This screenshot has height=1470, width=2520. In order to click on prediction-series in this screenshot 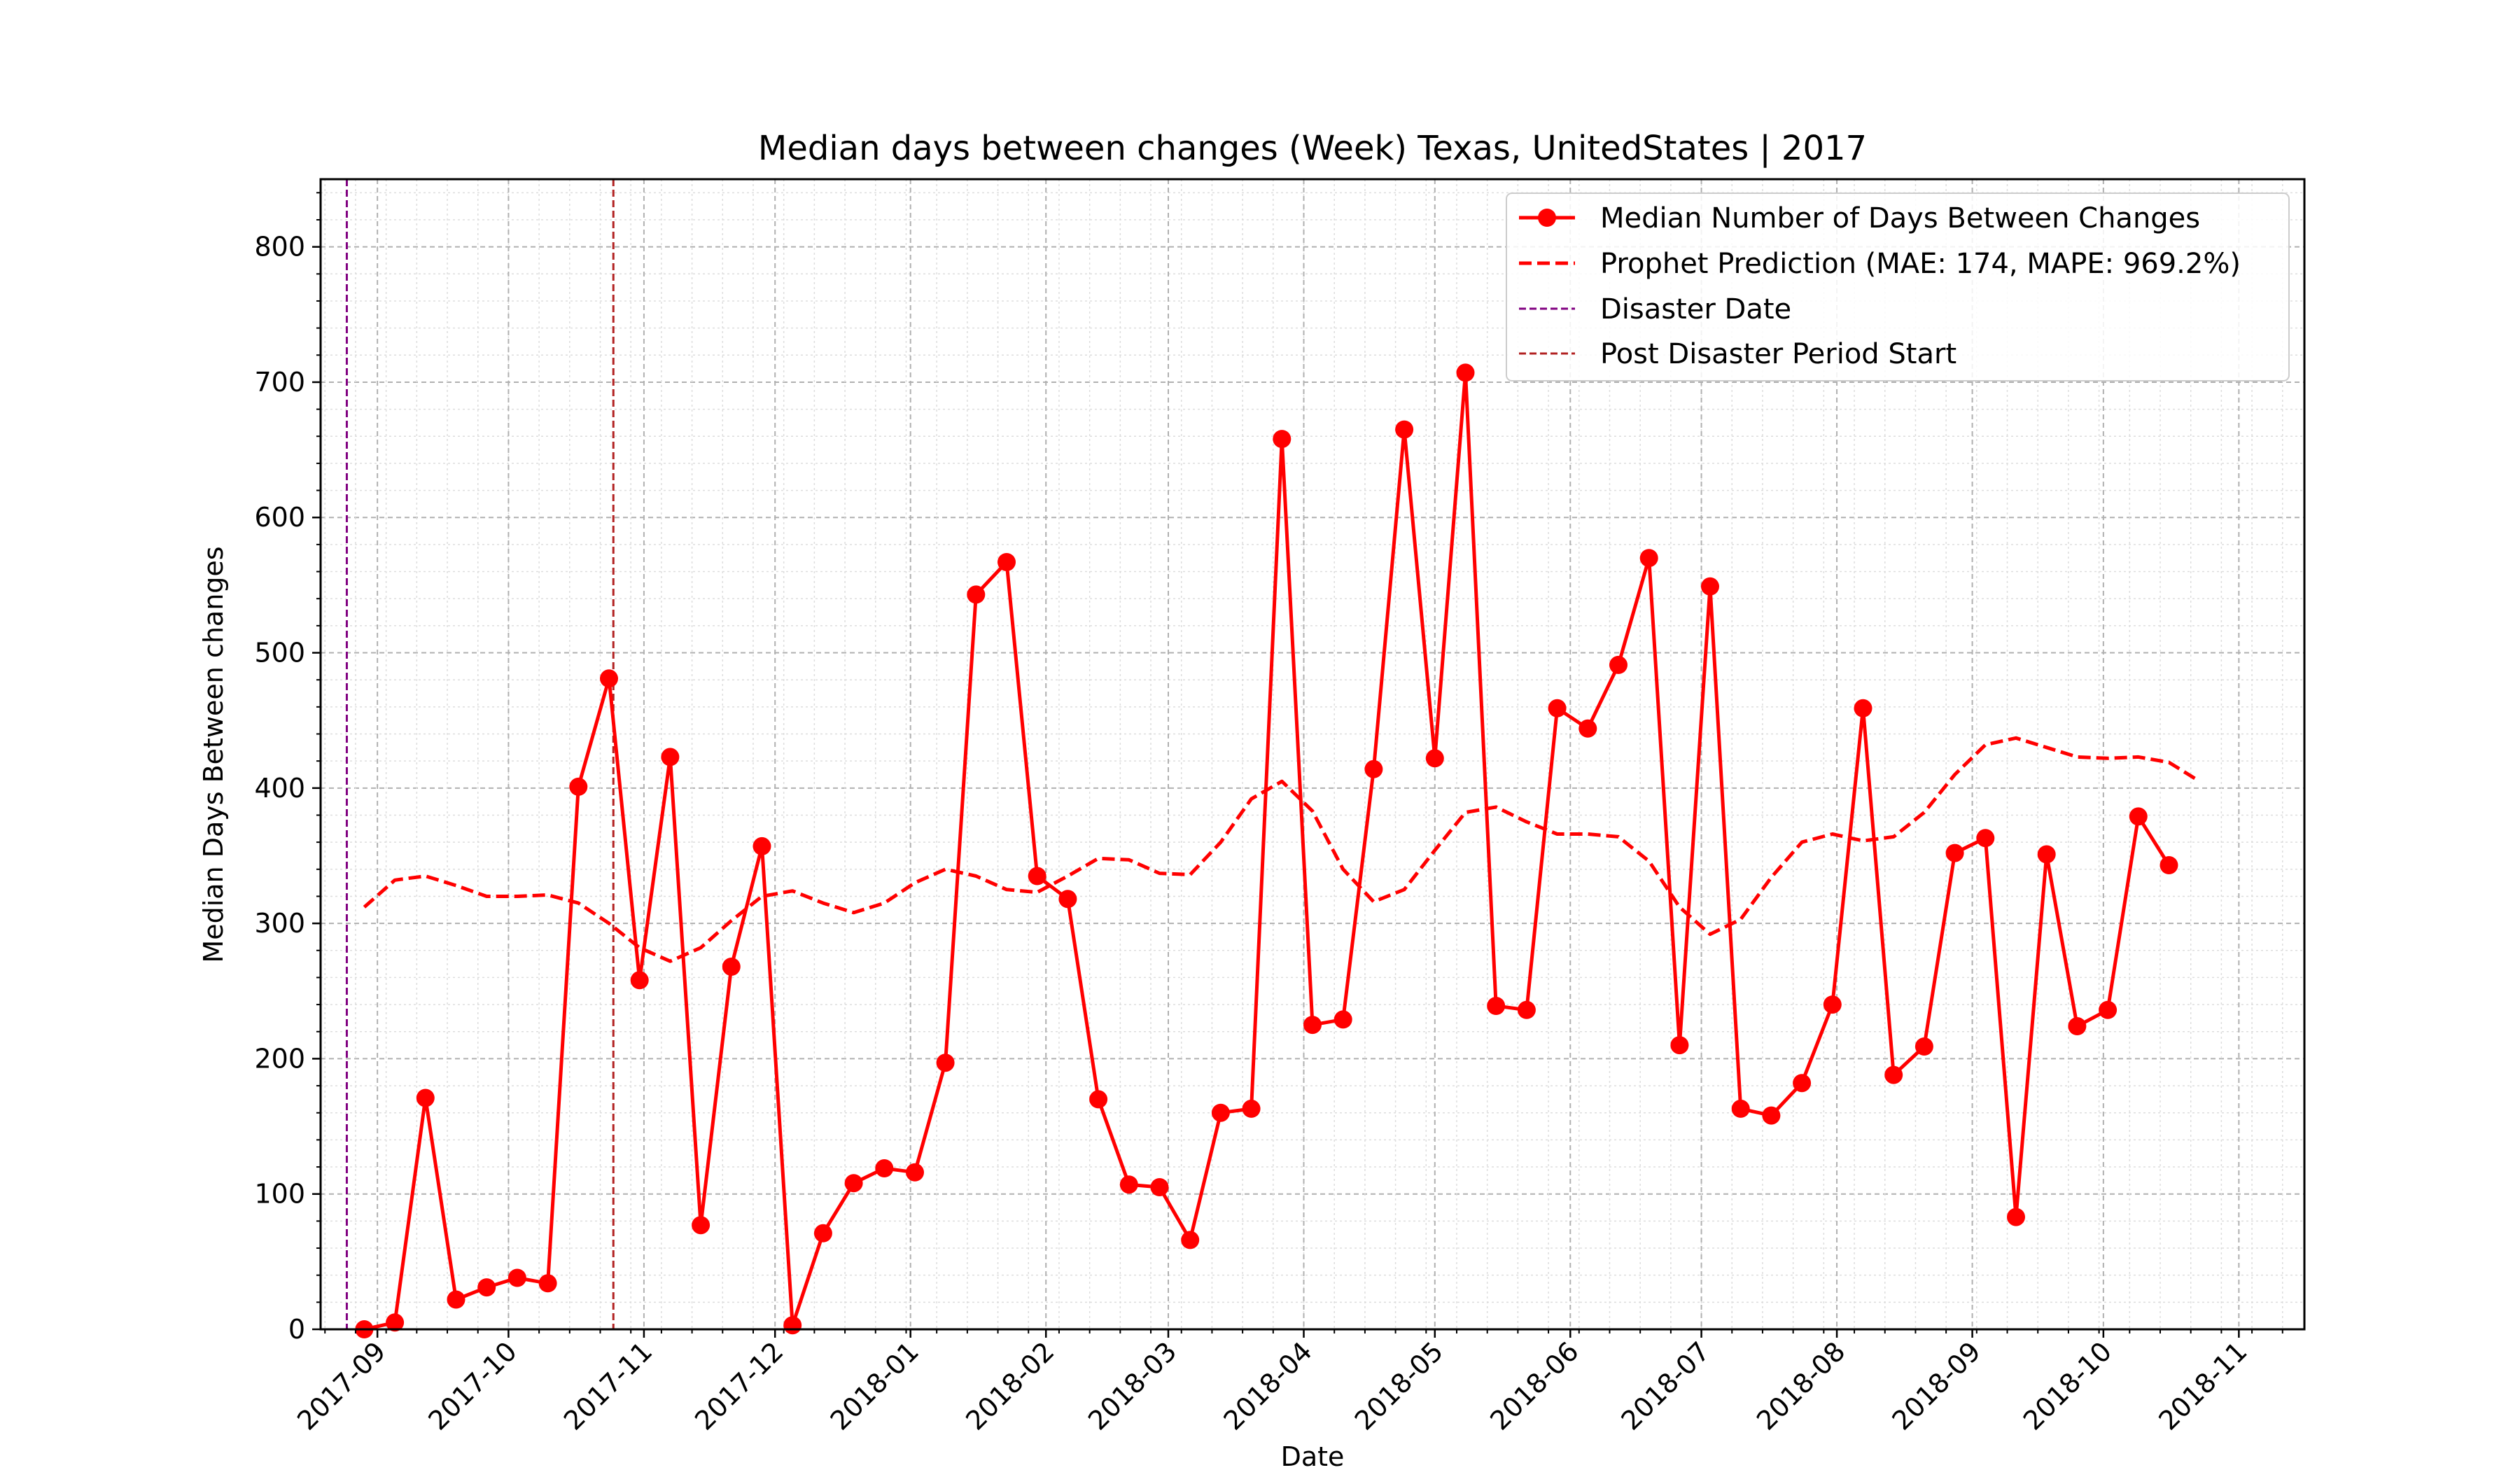, I will do `click(1282, 849)`.